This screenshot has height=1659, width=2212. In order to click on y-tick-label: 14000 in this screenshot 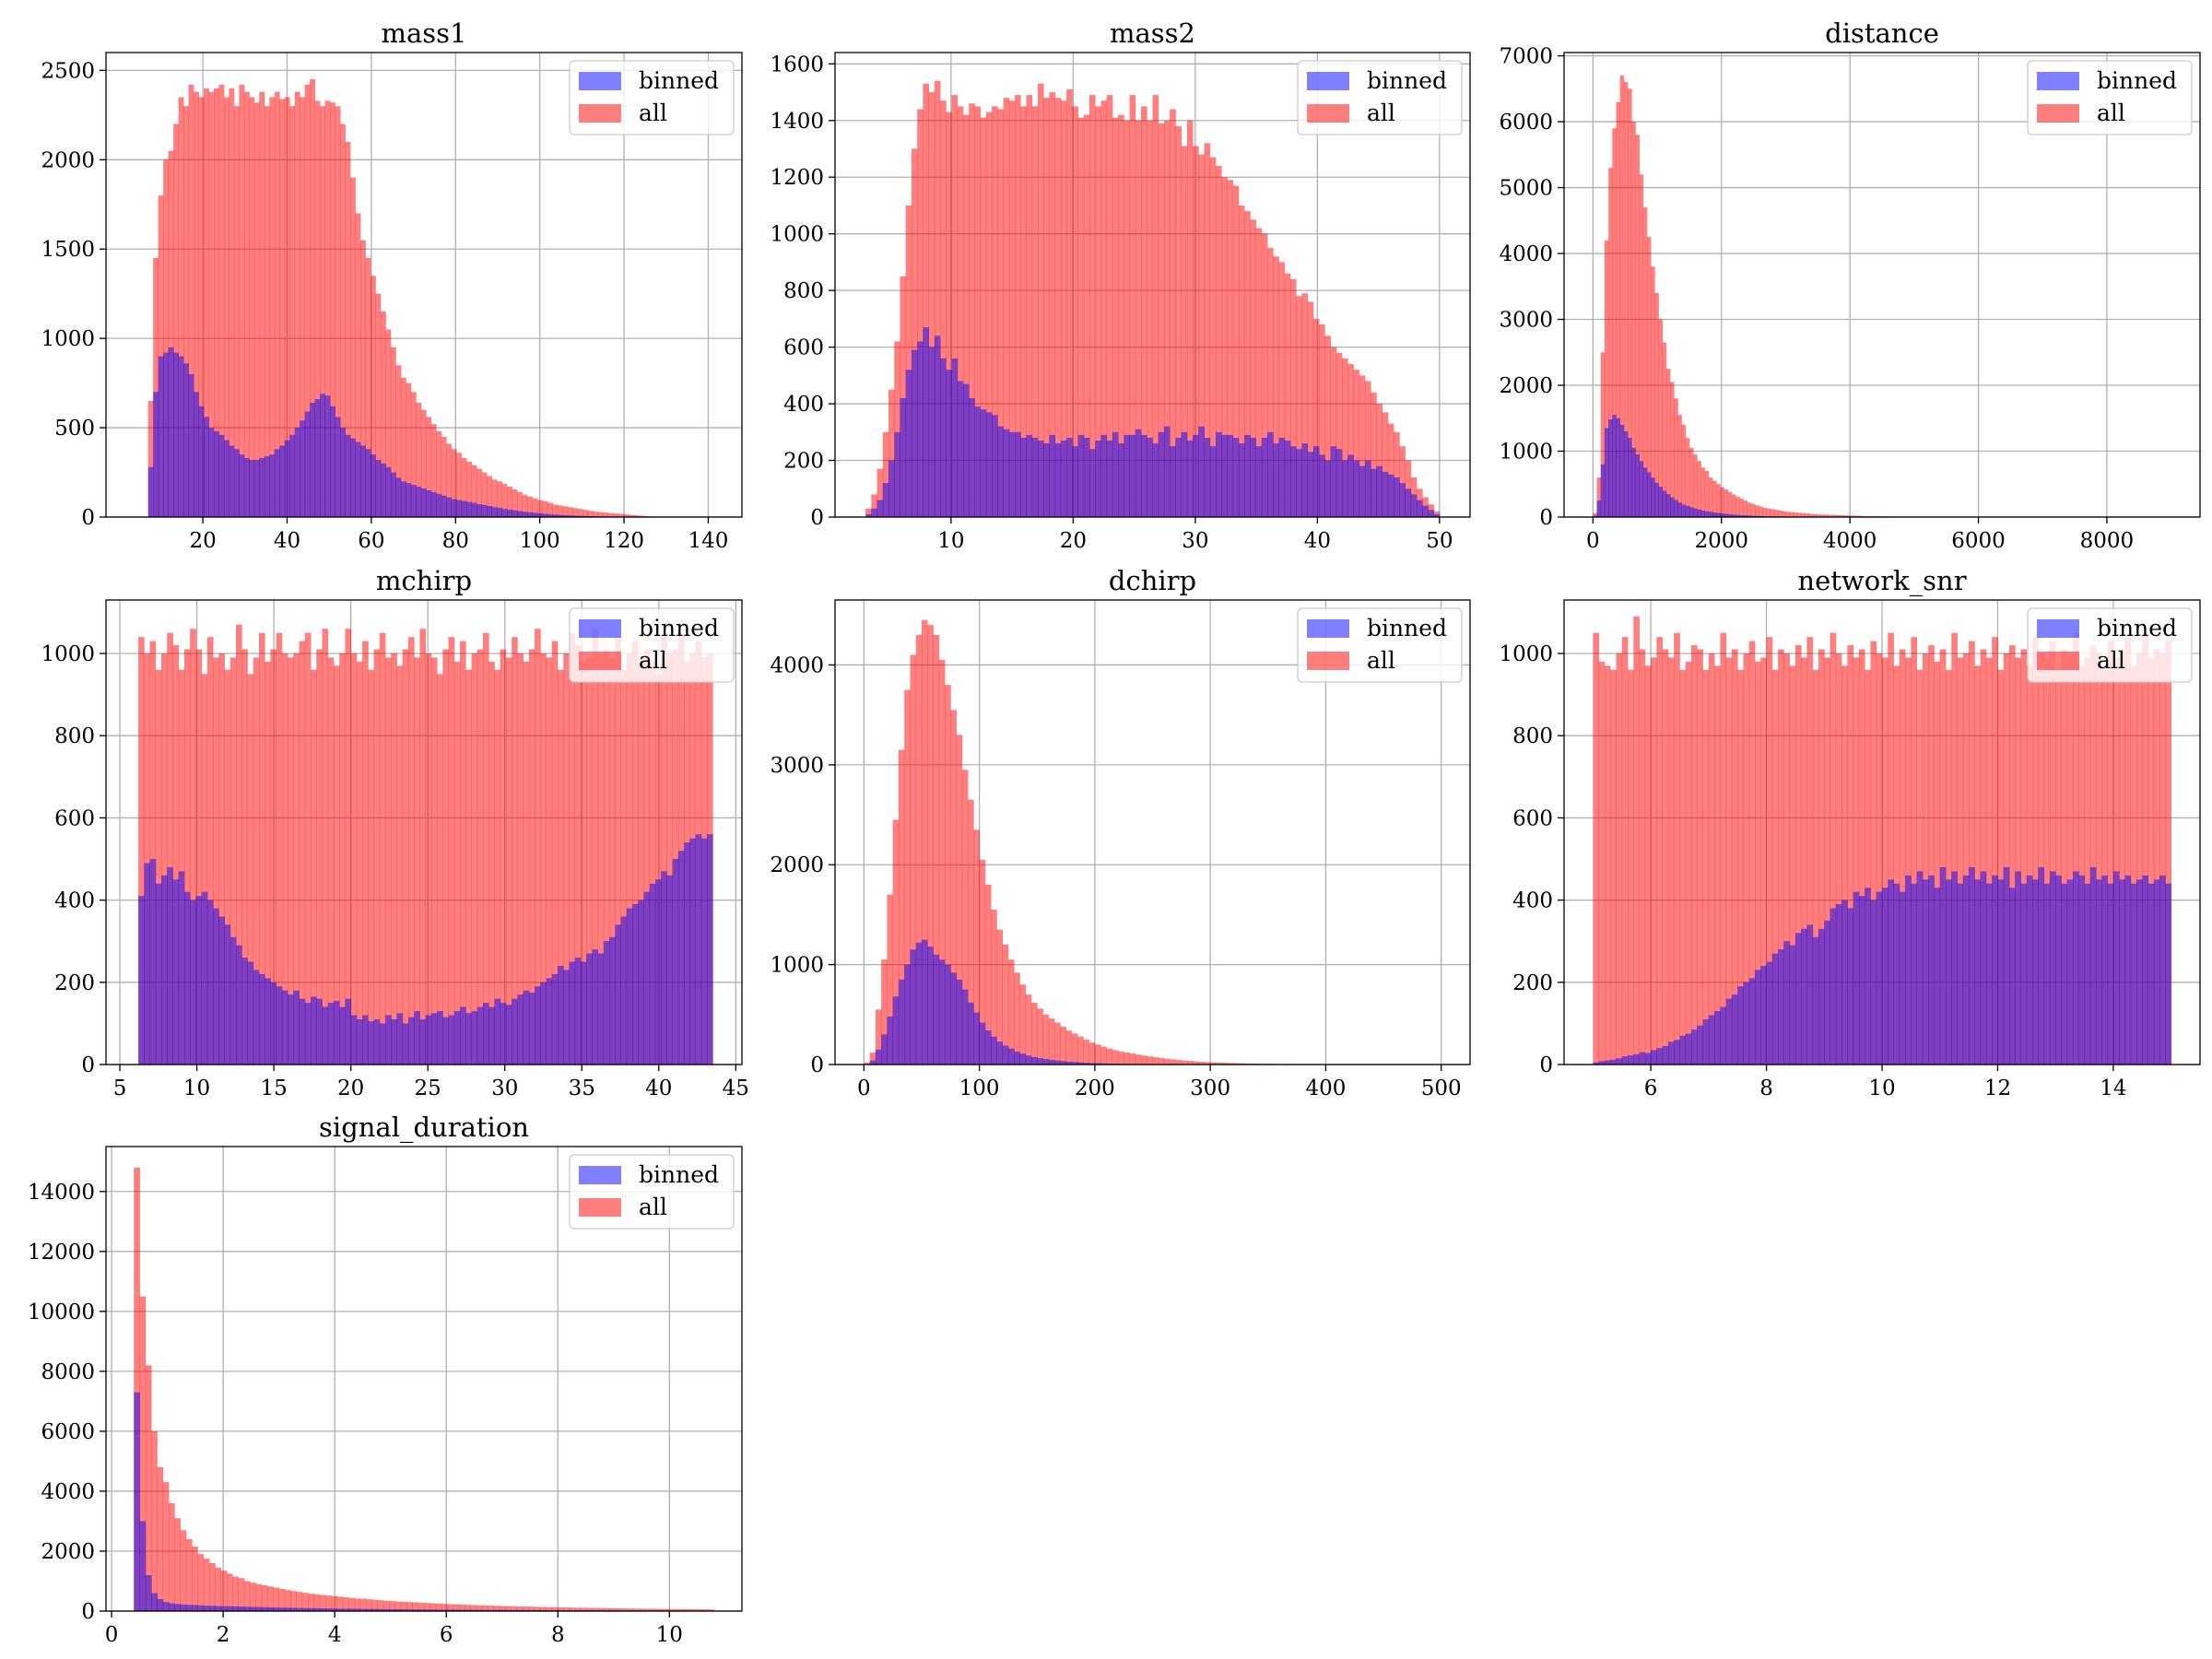, I will do `click(61, 1193)`.